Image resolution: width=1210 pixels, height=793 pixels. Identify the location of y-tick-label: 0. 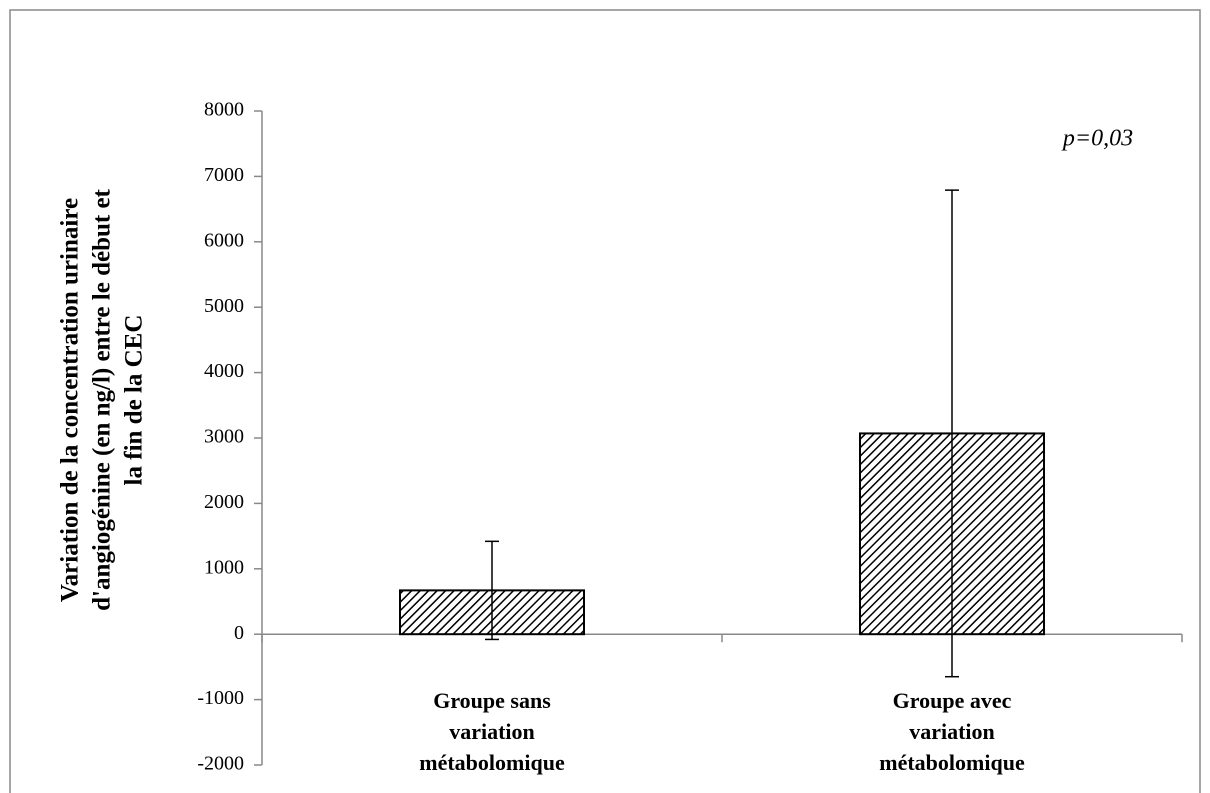
(239, 633).